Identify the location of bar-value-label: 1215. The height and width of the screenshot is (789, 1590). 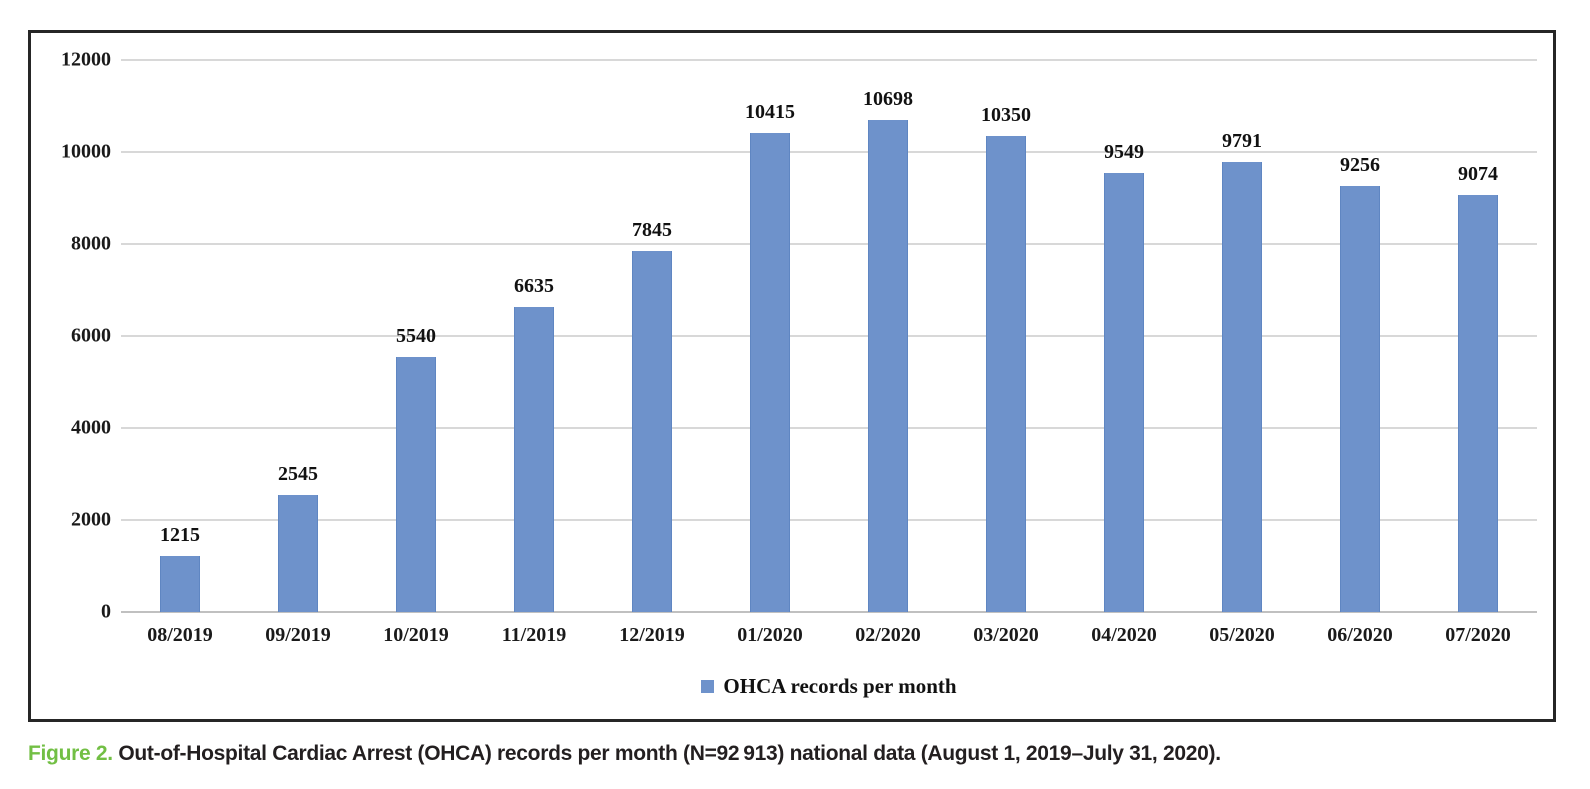
(180, 535).